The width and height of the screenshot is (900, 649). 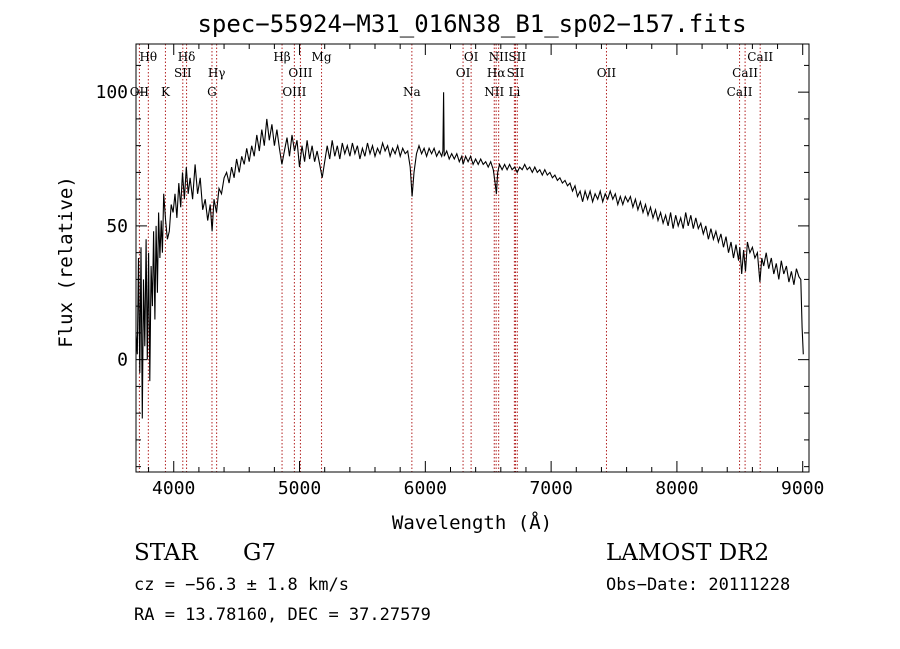 I want to click on y-tick-label-0: 0, so click(x=122, y=360).